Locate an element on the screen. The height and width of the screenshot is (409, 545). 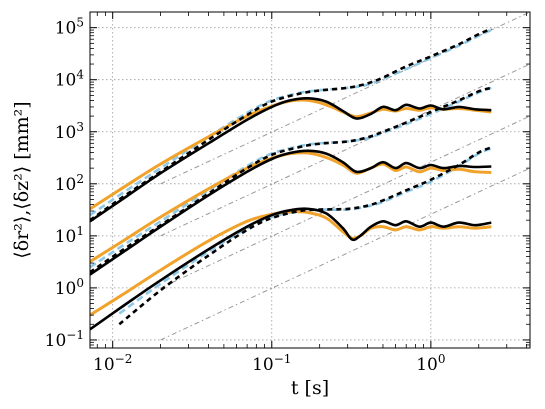
y-axis-label: ⟨δr²⟩,⟨δz²⟩ [mm²] is located at coordinates (22, 179).